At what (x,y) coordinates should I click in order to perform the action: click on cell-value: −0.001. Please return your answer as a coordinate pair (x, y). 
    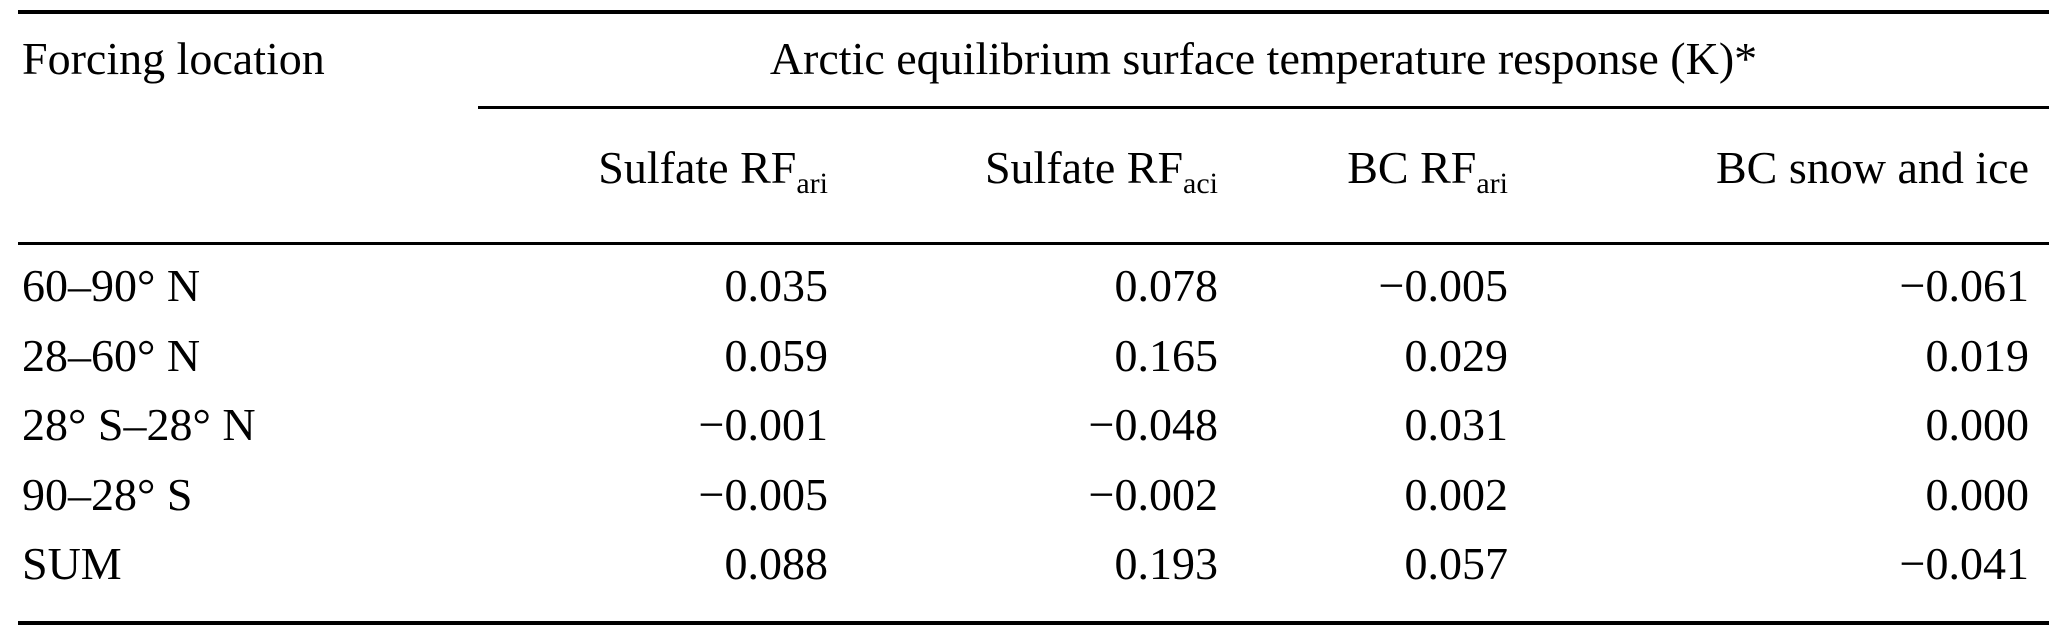
    Looking at the image, I should click on (763, 424).